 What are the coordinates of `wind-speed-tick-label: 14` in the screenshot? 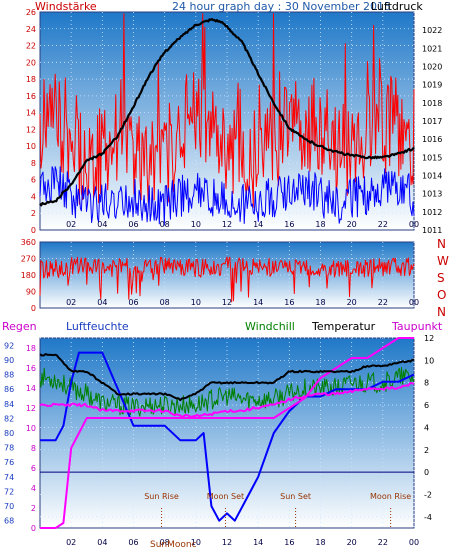 It's located at (31, 113).